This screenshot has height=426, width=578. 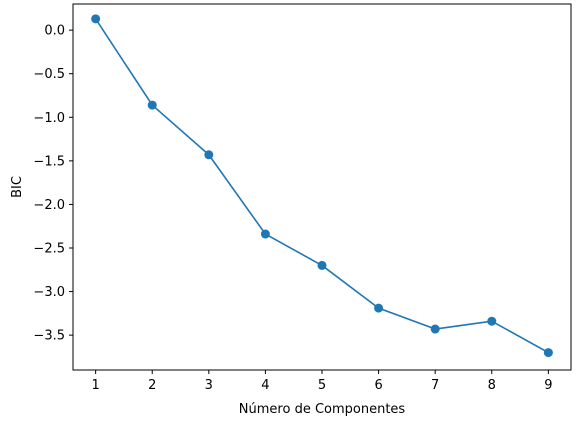 What do you see at coordinates (548, 385) in the screenshot?
I see `x-tick-label: 9` at bounding box center [548, 385].